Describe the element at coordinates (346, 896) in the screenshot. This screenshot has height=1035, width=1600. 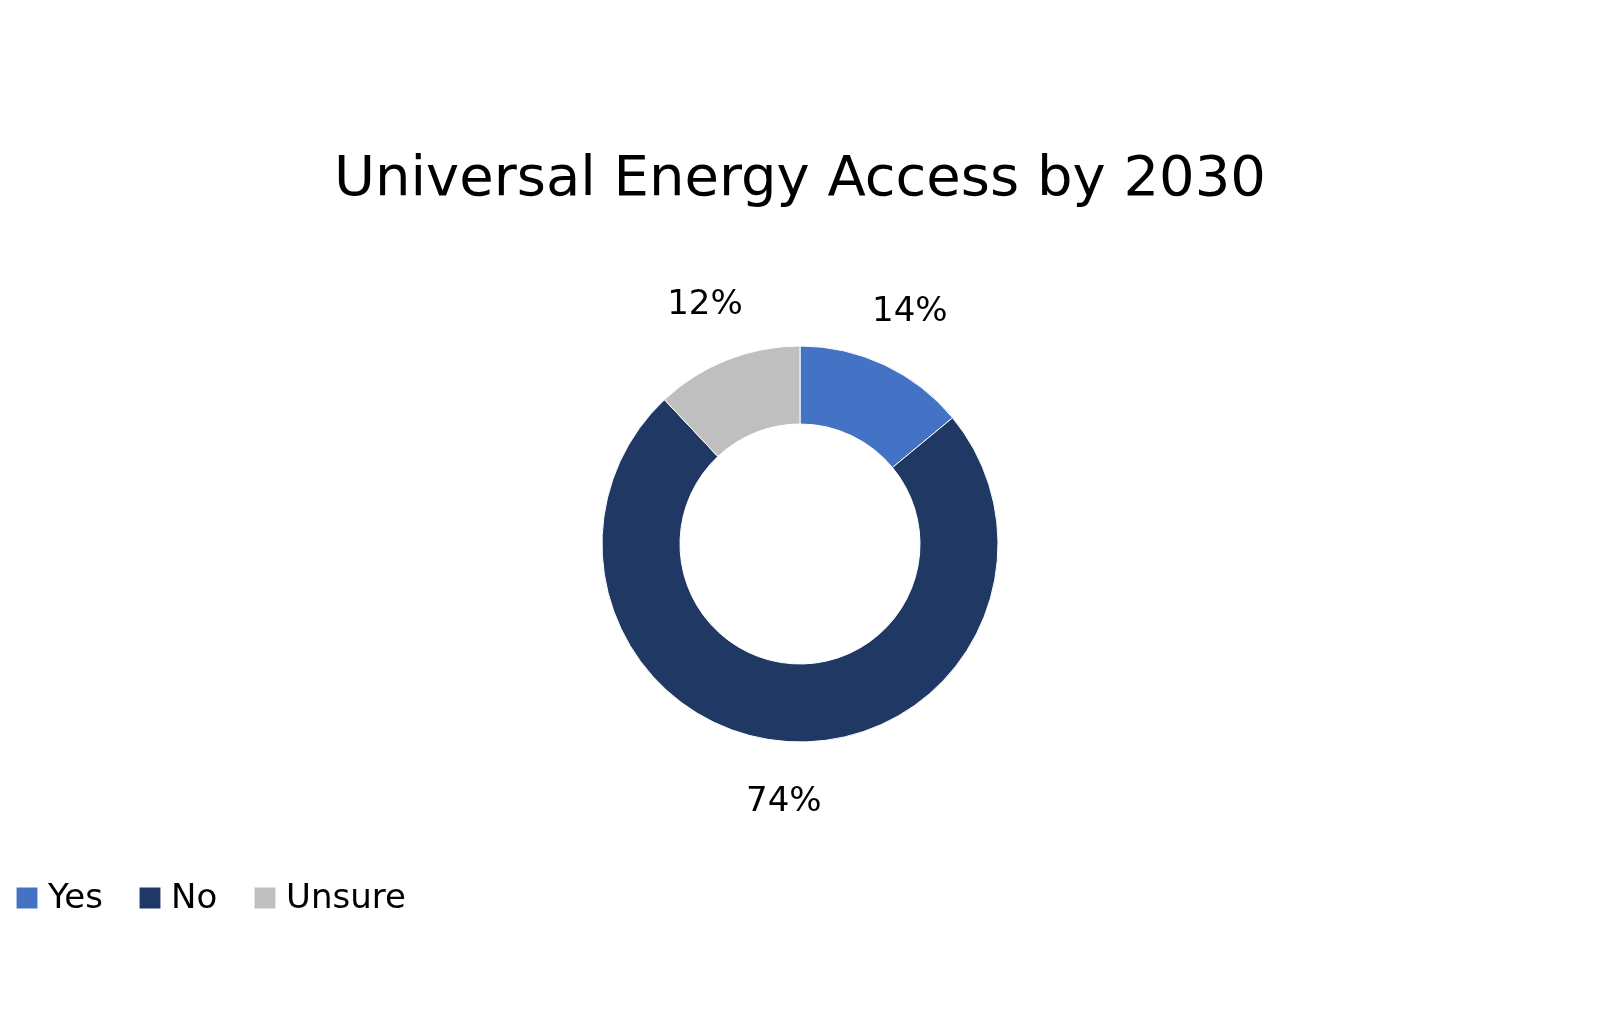
I see `legend-label: Unsure` at that location.